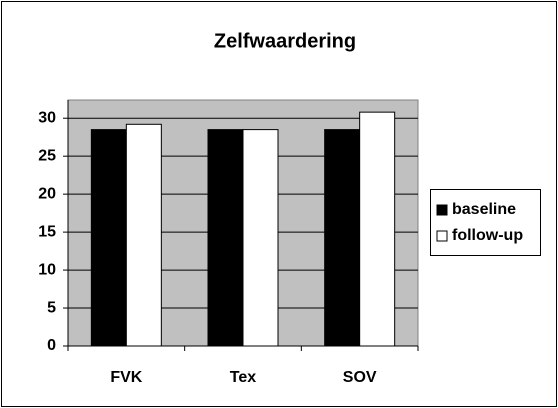 Image resolution: width=558 pixels, height=408 pixels. I want to click on legend-label: follow-up, so click(487, 235).